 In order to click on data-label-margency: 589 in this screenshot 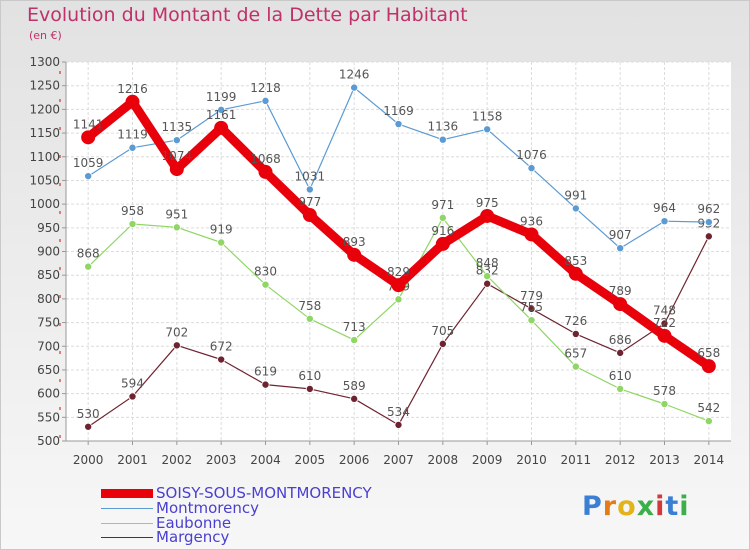, I will do `click(354, 386)`.